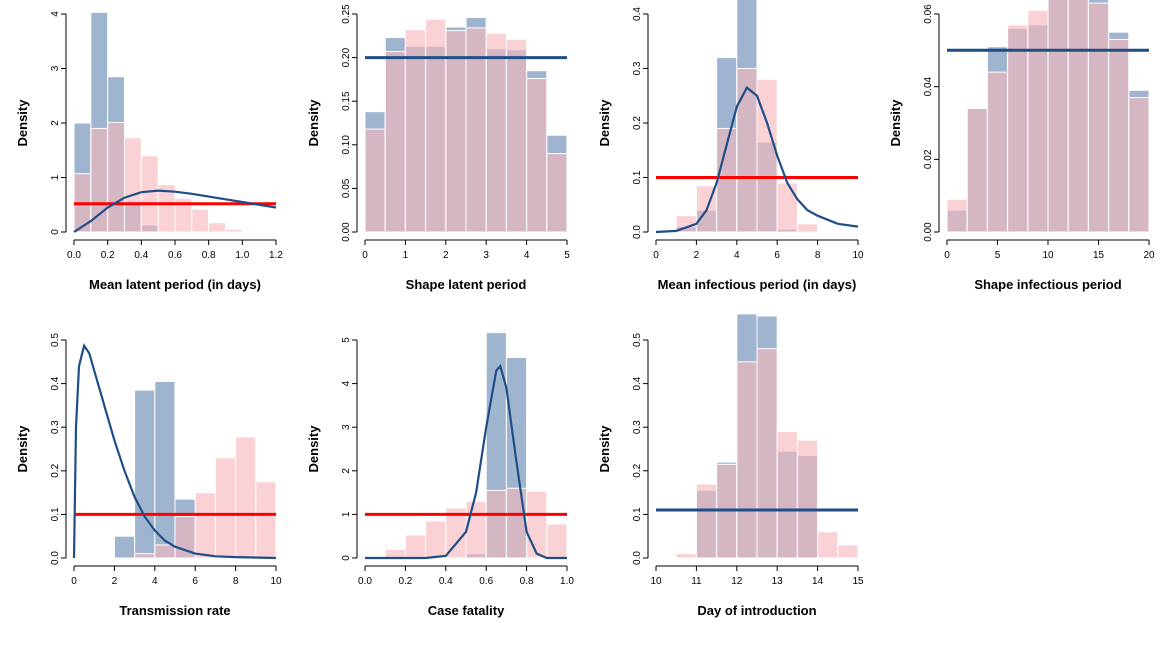 The width and height of the screenshot is (1164, 652). What do you see at coordinates (174, 610) in the screenshot?
I see `x-axis-title: Transmission rate` at bounding box center [174, 610].